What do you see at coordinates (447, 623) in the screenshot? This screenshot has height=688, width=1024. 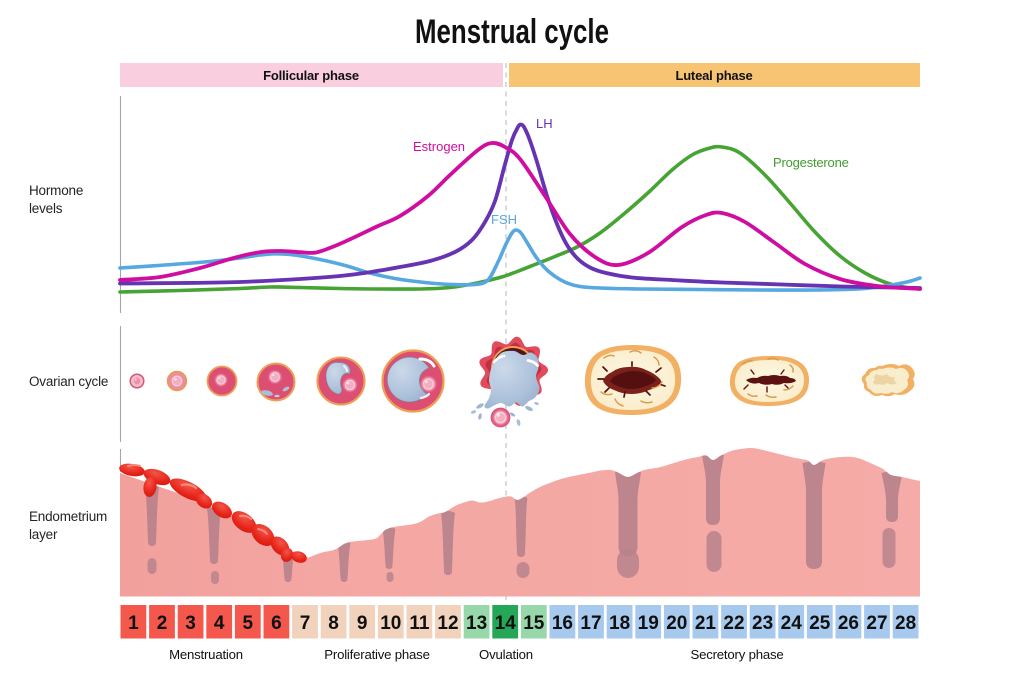 I see `svg-text: 12` at bounding box center [447, 623].